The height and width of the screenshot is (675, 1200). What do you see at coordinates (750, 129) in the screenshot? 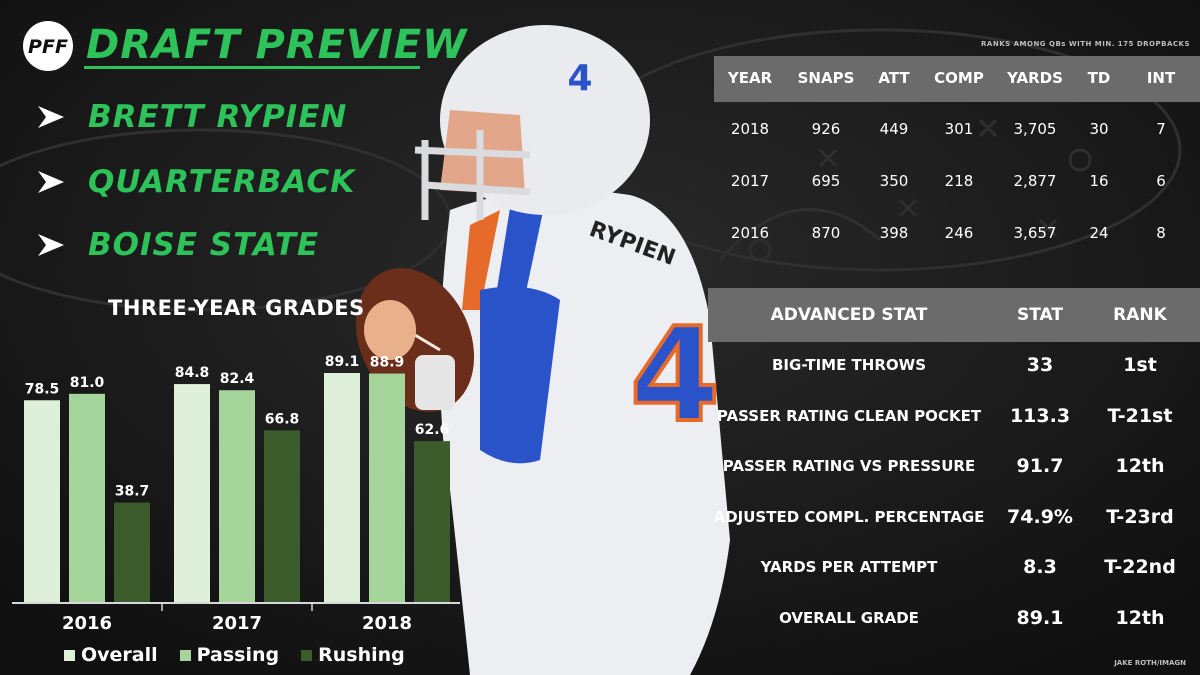
I see `table-cell: 2018` at bounding box center [750, 129].